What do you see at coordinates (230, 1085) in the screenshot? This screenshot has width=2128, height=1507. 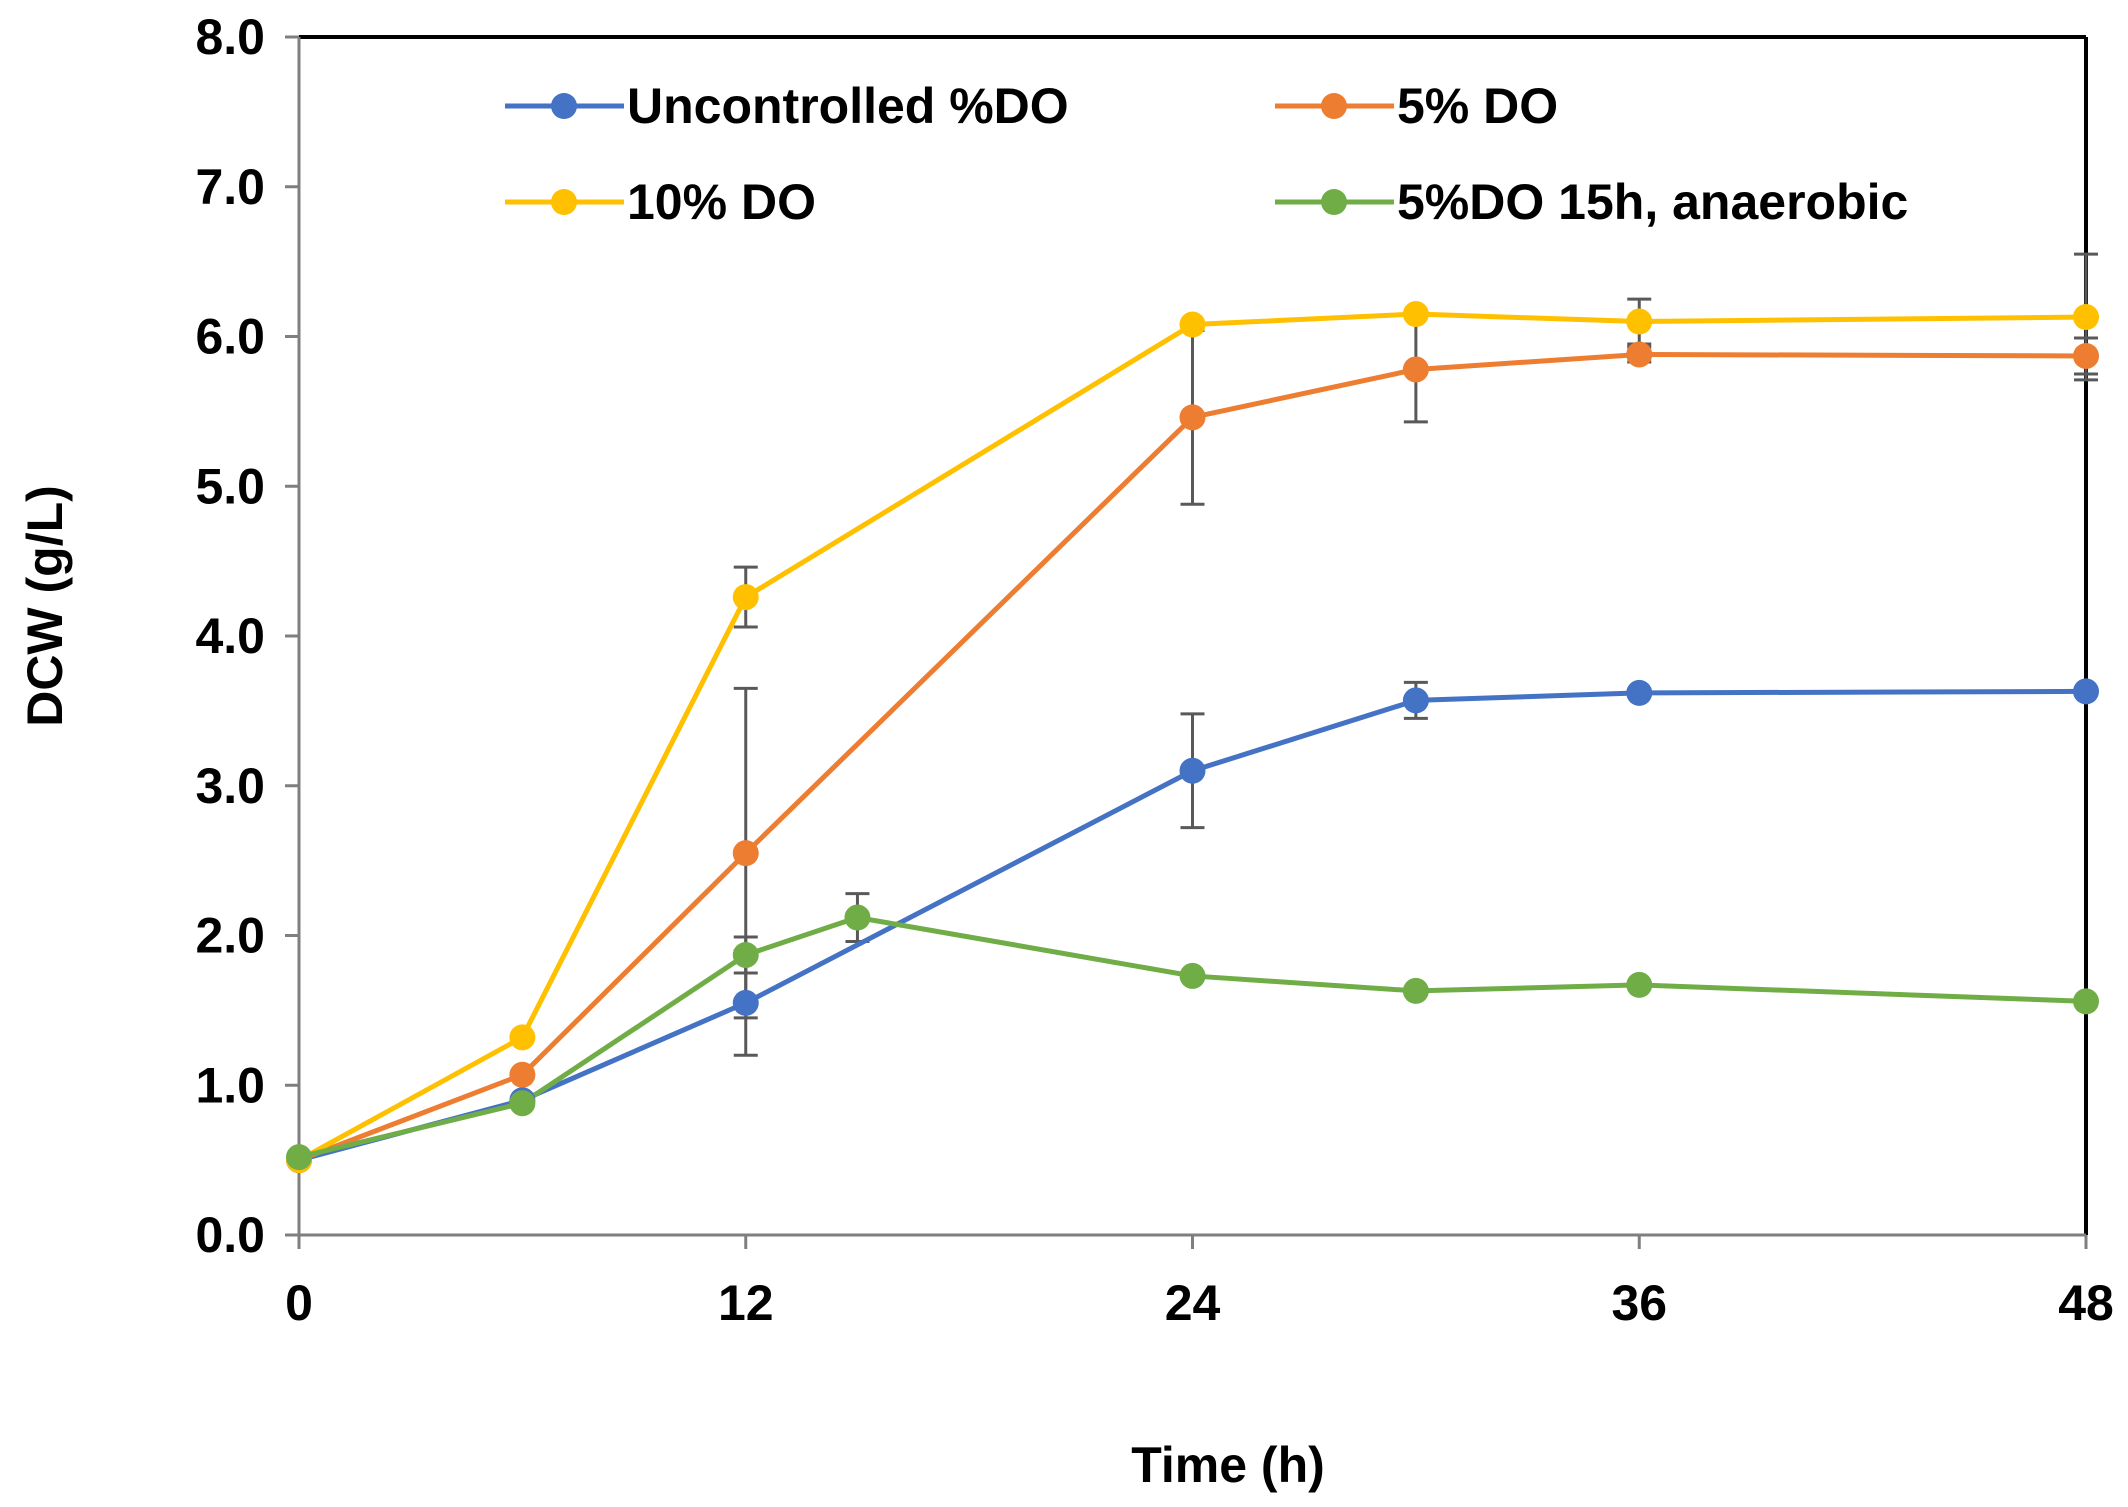 I see `y-tick-label: 1.0` at bounding box center [230, 1085].